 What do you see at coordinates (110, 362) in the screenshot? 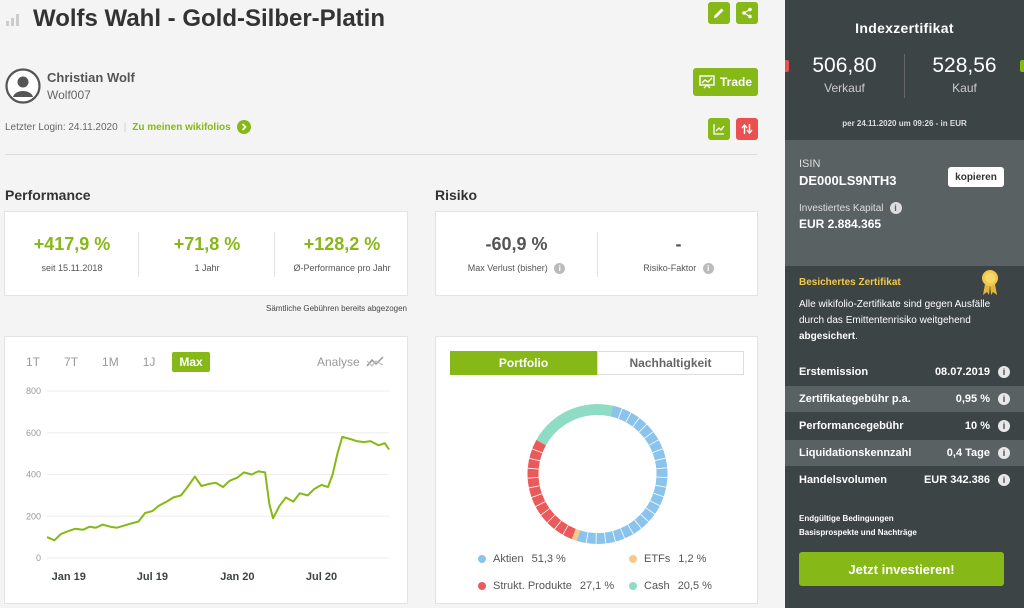
I see `chart-tab-1m: 1M` at bounding box center [110, 362].